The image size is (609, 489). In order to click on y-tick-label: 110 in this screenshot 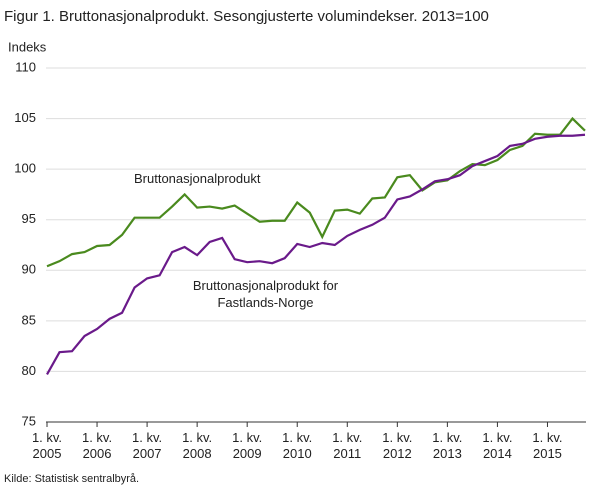, I will do `click(25, 66)`.